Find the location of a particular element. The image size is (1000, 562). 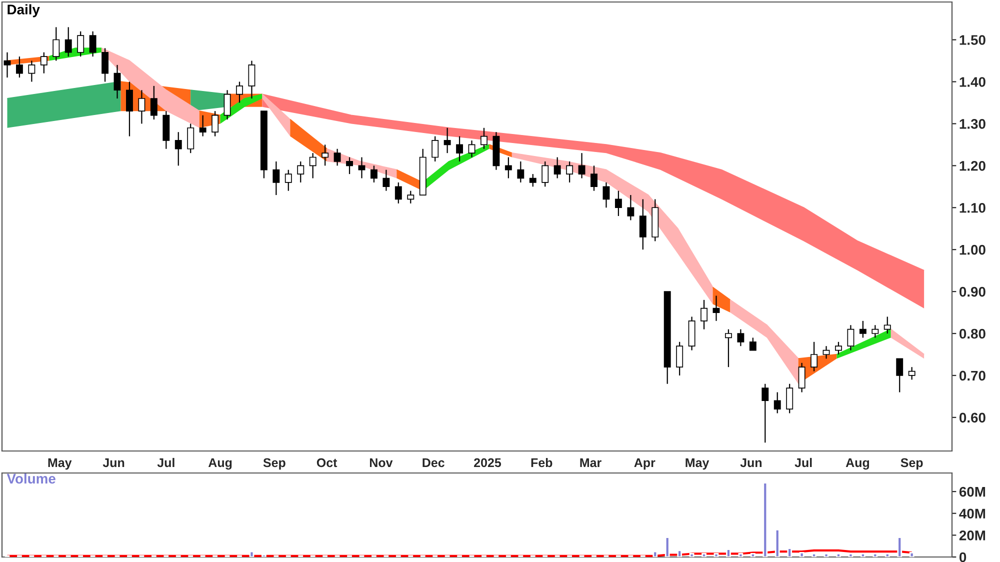

y-tick-label: 0.80 is located at coordinates (972, 333).